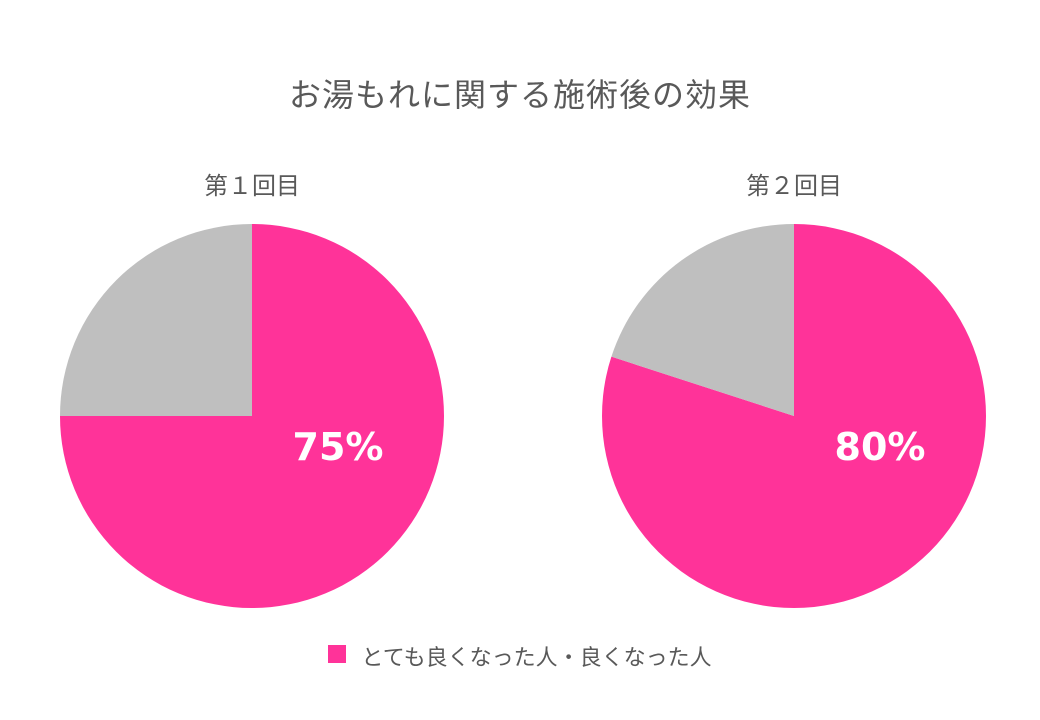  I want to click on legend-label: とても良くなった人・良くなった人, so click(536, 658).